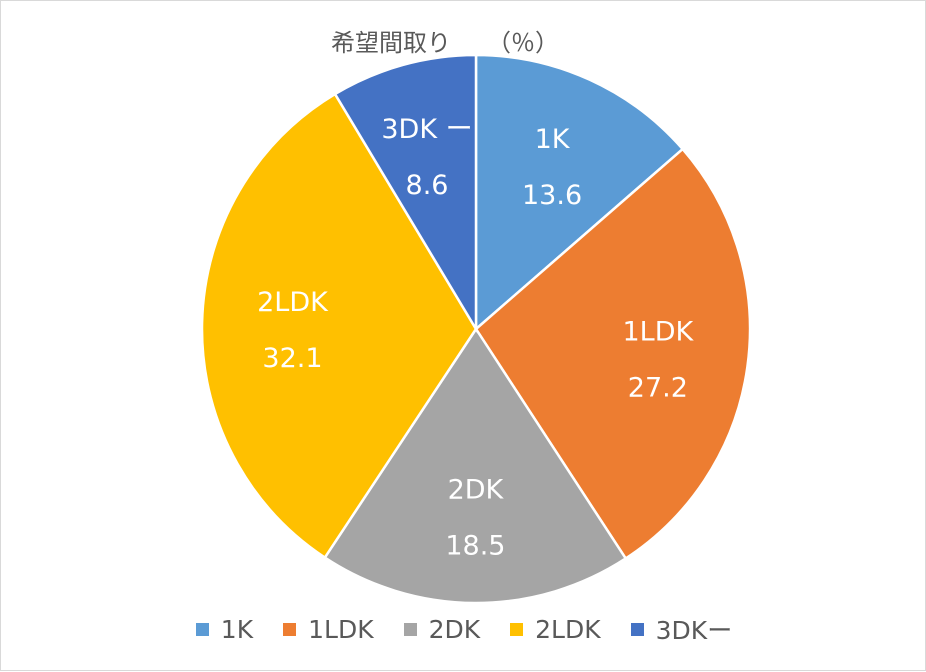  I want to click on slice-category-label-1ldk: 1LDK, so click(658, 331).